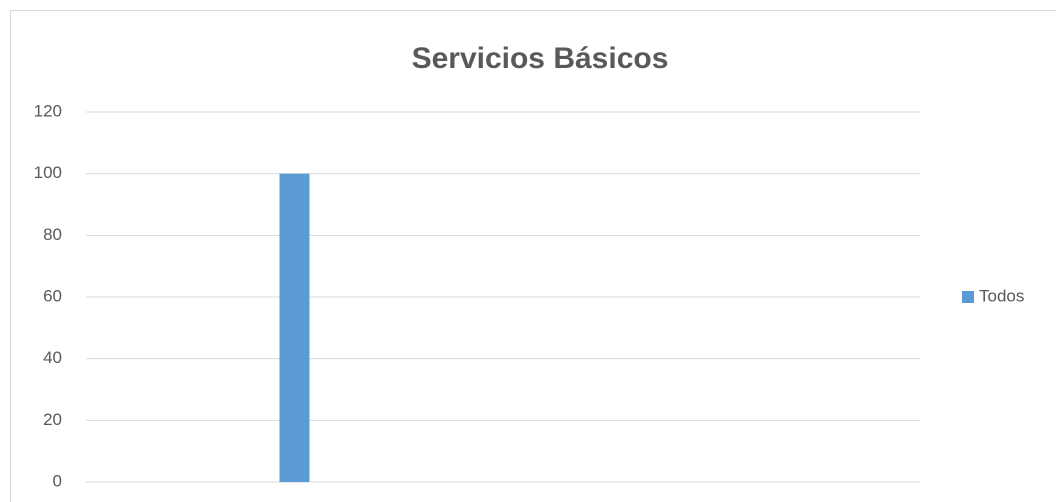 This screenshot has width=1056, height=502. Describe the element at coordinates (52, 419) in the screenshot. I see `y-tick-label: 20` at that location.